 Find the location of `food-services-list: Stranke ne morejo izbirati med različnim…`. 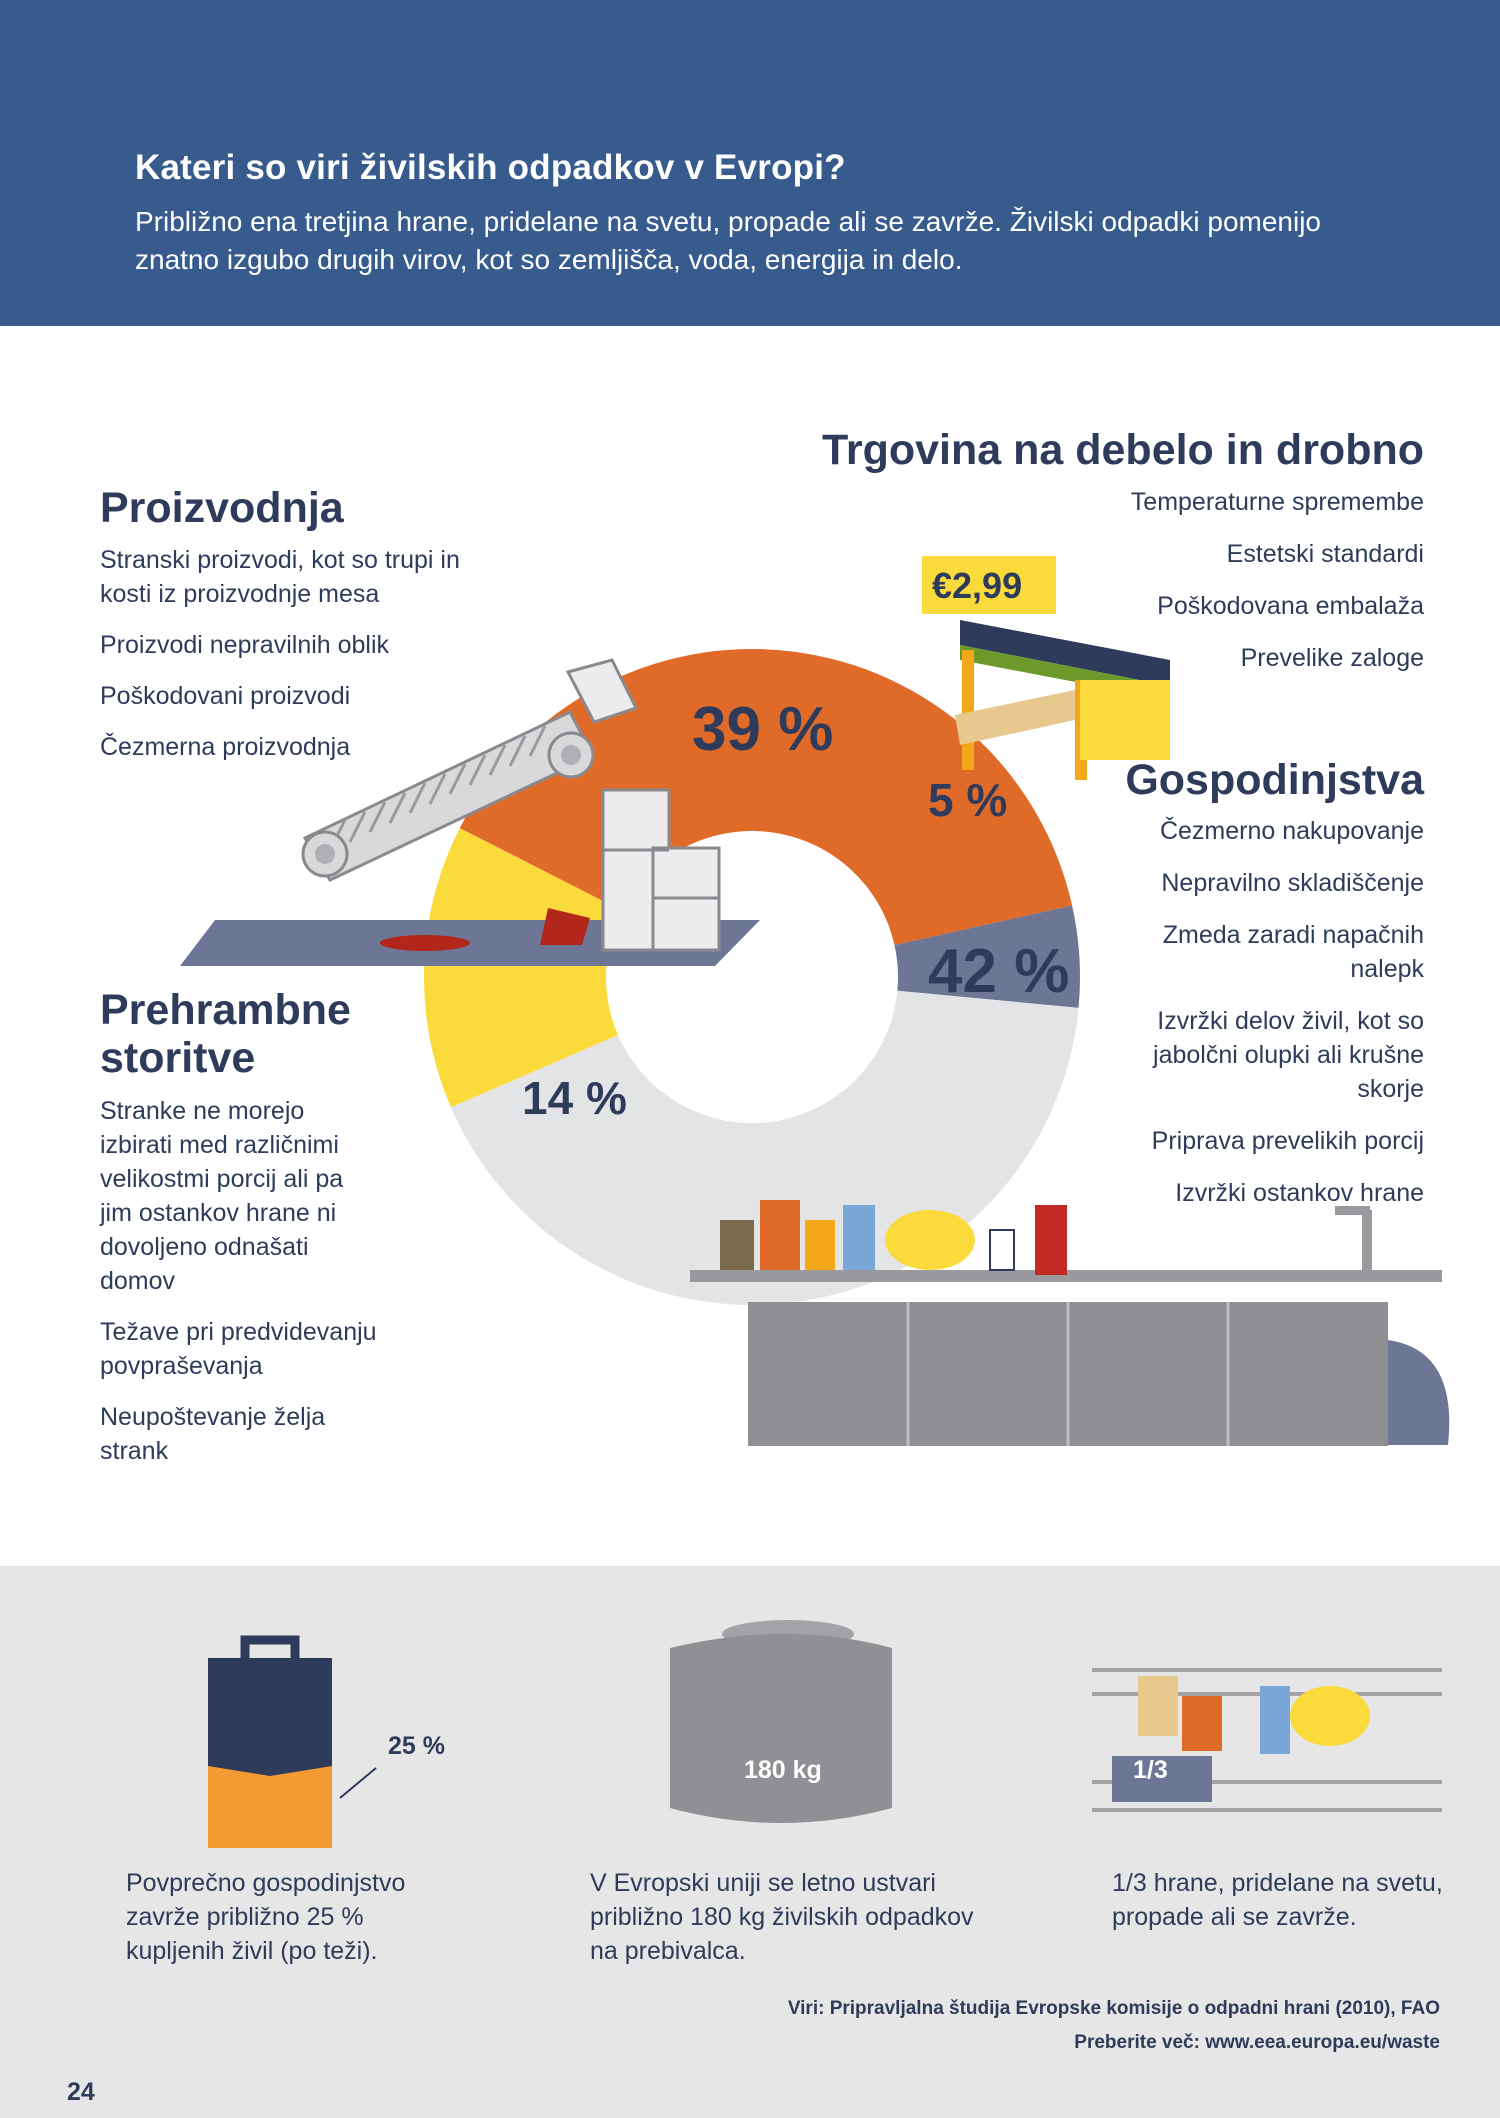

food-services-list: Stranke ne morejo izbirati med različnim… is located at coordinates (240, 1281).